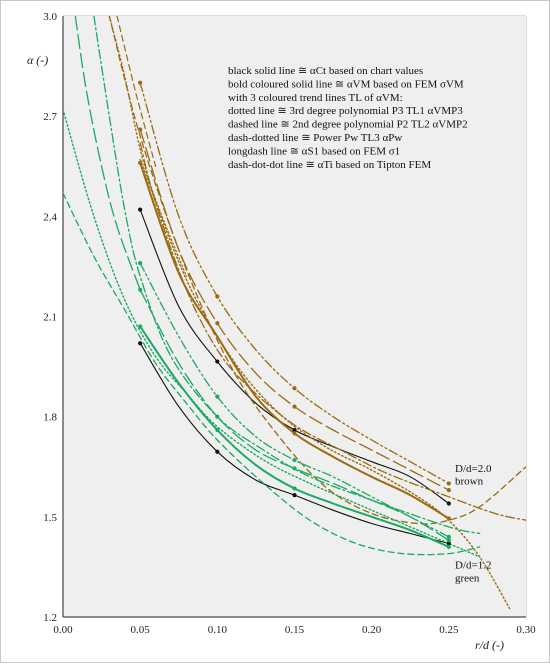 The image size is (550, 664). What do you see at coordinates (50, 17) in the screenshot?
I see `y-tick-label: 3.0` at bounding box center [50, 17].